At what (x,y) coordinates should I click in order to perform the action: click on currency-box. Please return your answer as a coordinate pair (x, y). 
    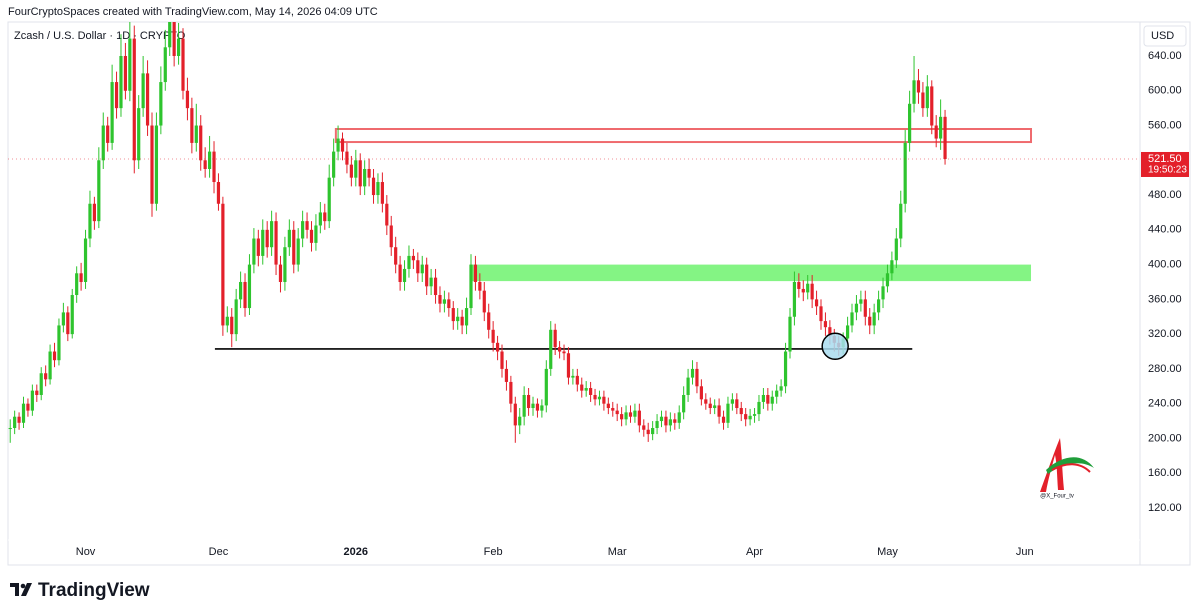
    Looking at the image, I should click on (1165, 36).